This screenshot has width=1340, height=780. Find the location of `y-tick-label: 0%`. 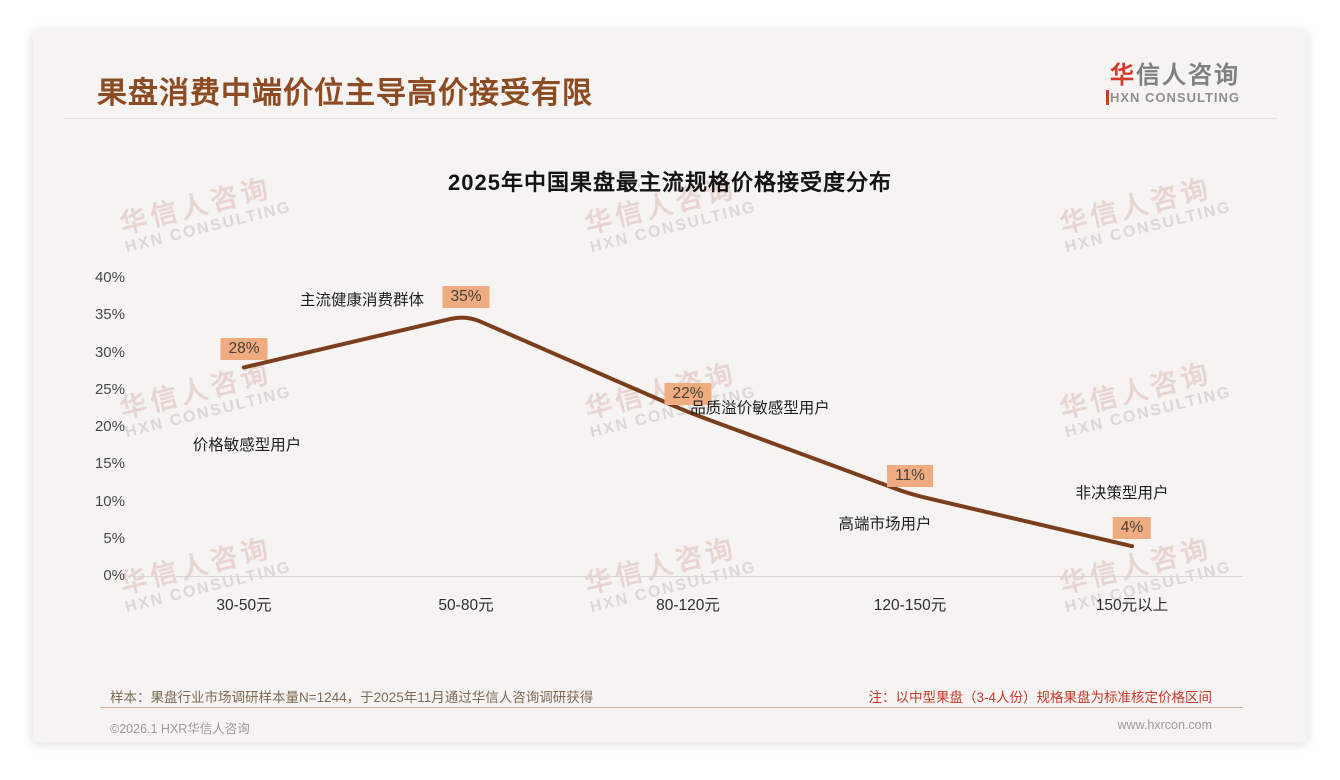

y-tick-label: 0% is located at coordinates (114, 575).